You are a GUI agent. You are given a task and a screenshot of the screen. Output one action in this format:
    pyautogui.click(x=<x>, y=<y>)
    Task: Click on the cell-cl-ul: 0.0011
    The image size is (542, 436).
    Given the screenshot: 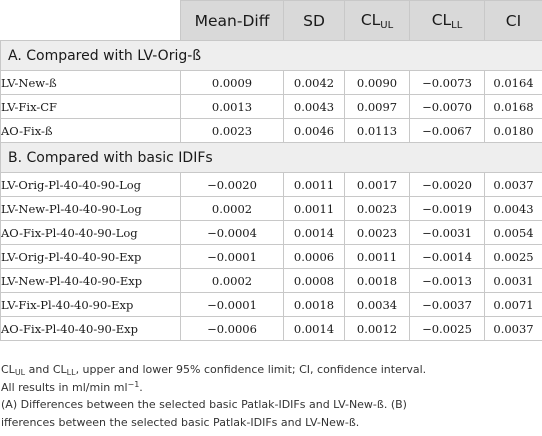 What is the action you would take?
    pyautogui.click(x=377, y=256)
    